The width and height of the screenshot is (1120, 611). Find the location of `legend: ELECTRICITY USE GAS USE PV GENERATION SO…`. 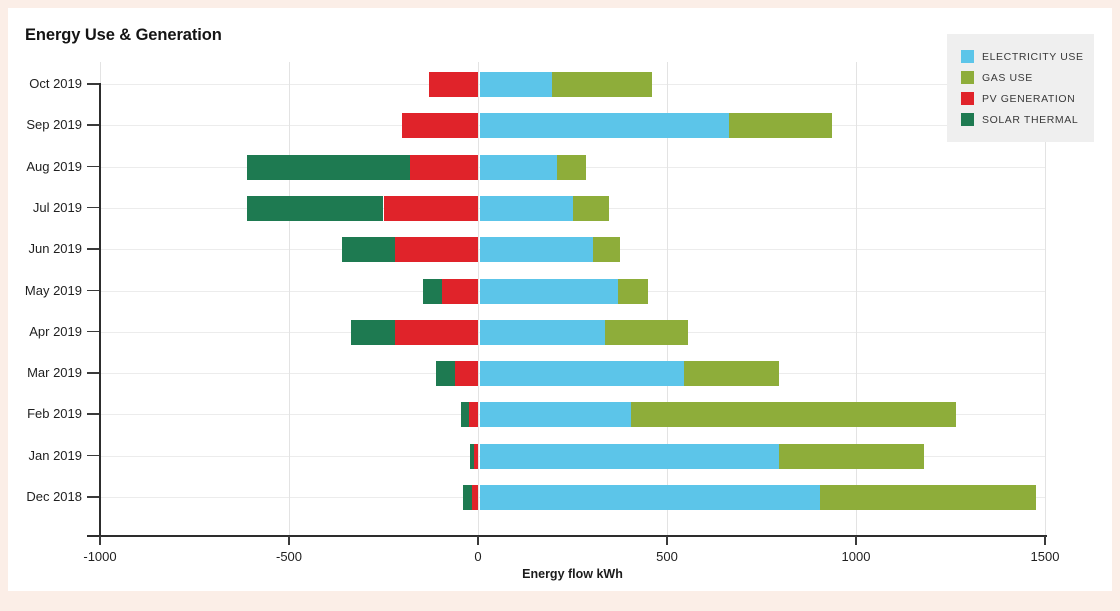

legend: ELECTRICITY USE GAS USE PV GENERATION SO… is located at coordinates (1020, 88).